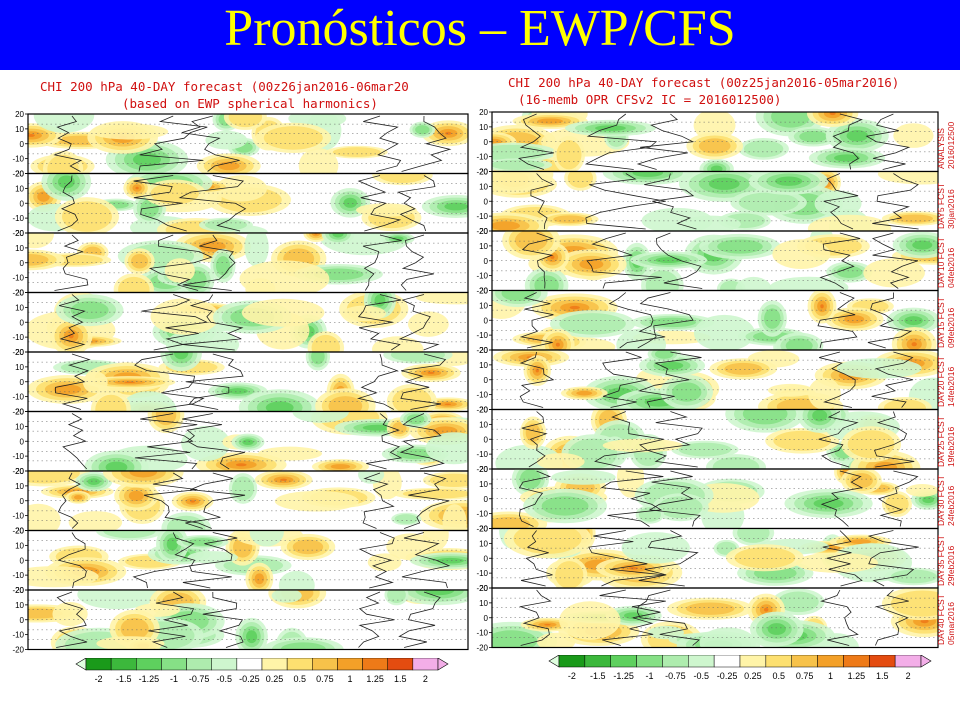 The height and width of the screenshot is (720, 960). Describe the element at coordinates (249, 679) in the screenshot. I see `colorbar-label: -0.25` at that location.